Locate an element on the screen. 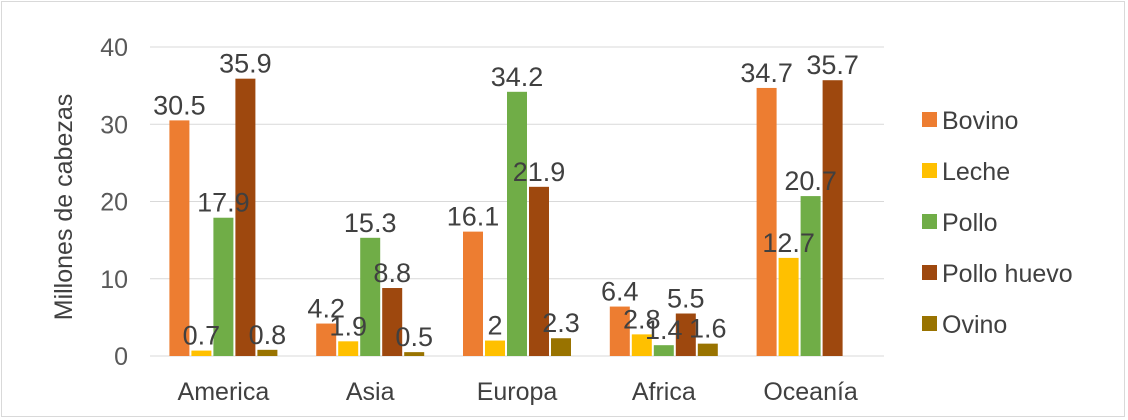 This screenshot has height=420, width=1128. data-label: 1.9 is located at coordinates (348, 326).